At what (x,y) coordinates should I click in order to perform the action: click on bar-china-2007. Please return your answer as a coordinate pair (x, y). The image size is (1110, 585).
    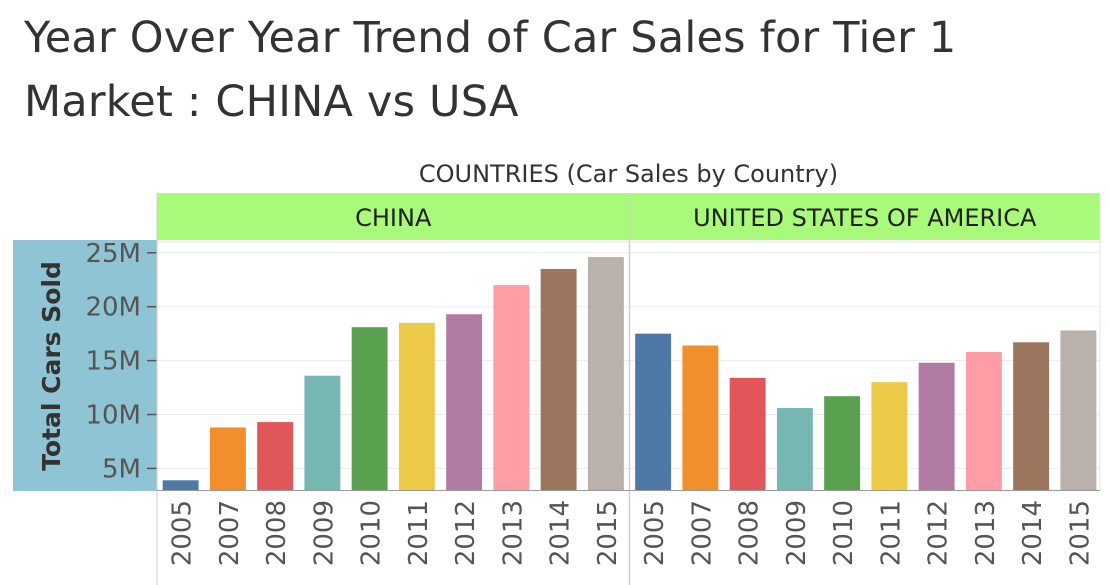
    Looking at the image, I should click on (227, 458).